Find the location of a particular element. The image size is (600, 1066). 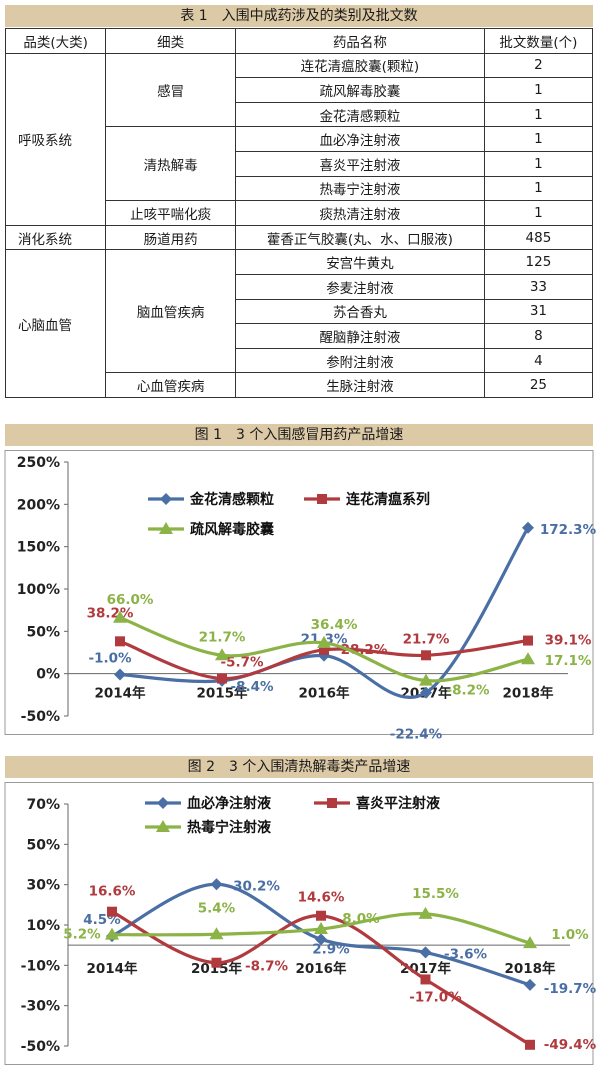

table-row: 消化系统 肠道用药 藿香正气胶囊(丸、水、口服液) 485 is located at coordinates (299, 237).